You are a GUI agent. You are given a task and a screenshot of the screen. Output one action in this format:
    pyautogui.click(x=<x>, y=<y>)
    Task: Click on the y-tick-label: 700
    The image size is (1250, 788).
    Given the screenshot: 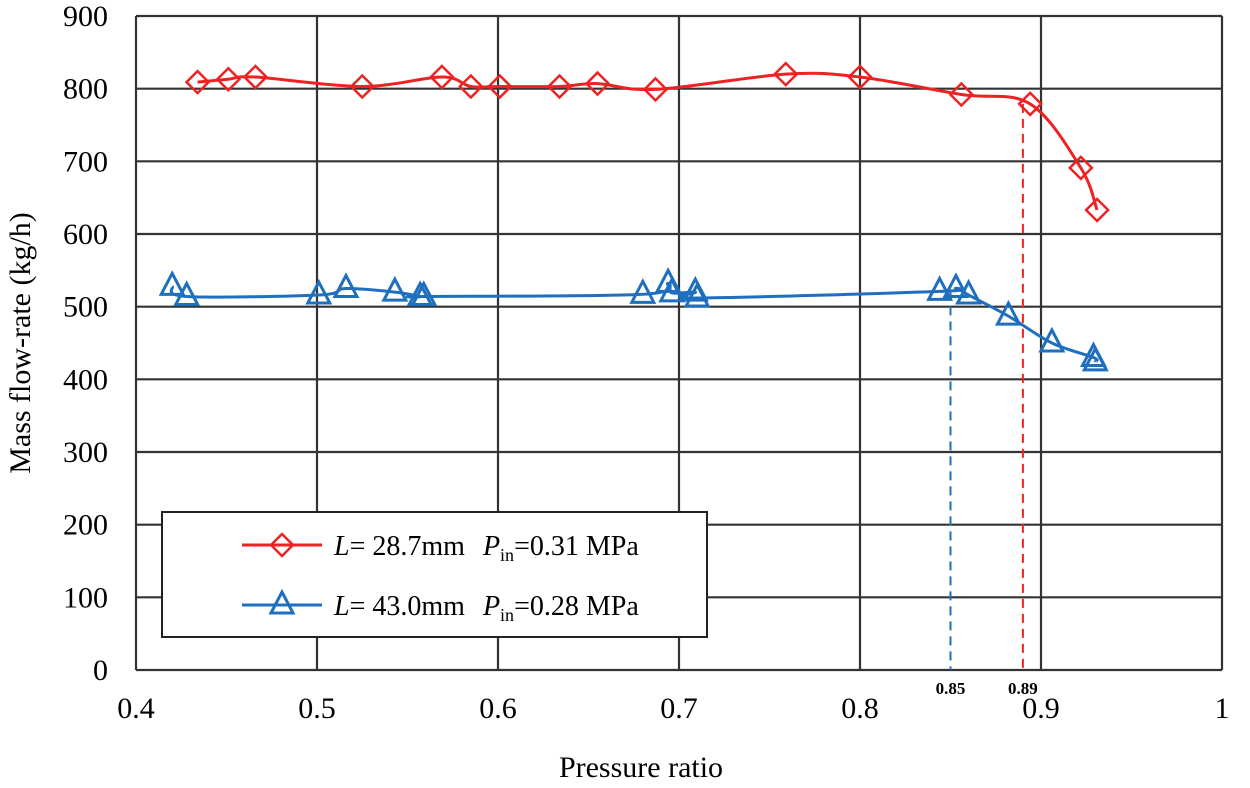 What is the action you would take?
    pyautogui.click(x=85, y=161)
    